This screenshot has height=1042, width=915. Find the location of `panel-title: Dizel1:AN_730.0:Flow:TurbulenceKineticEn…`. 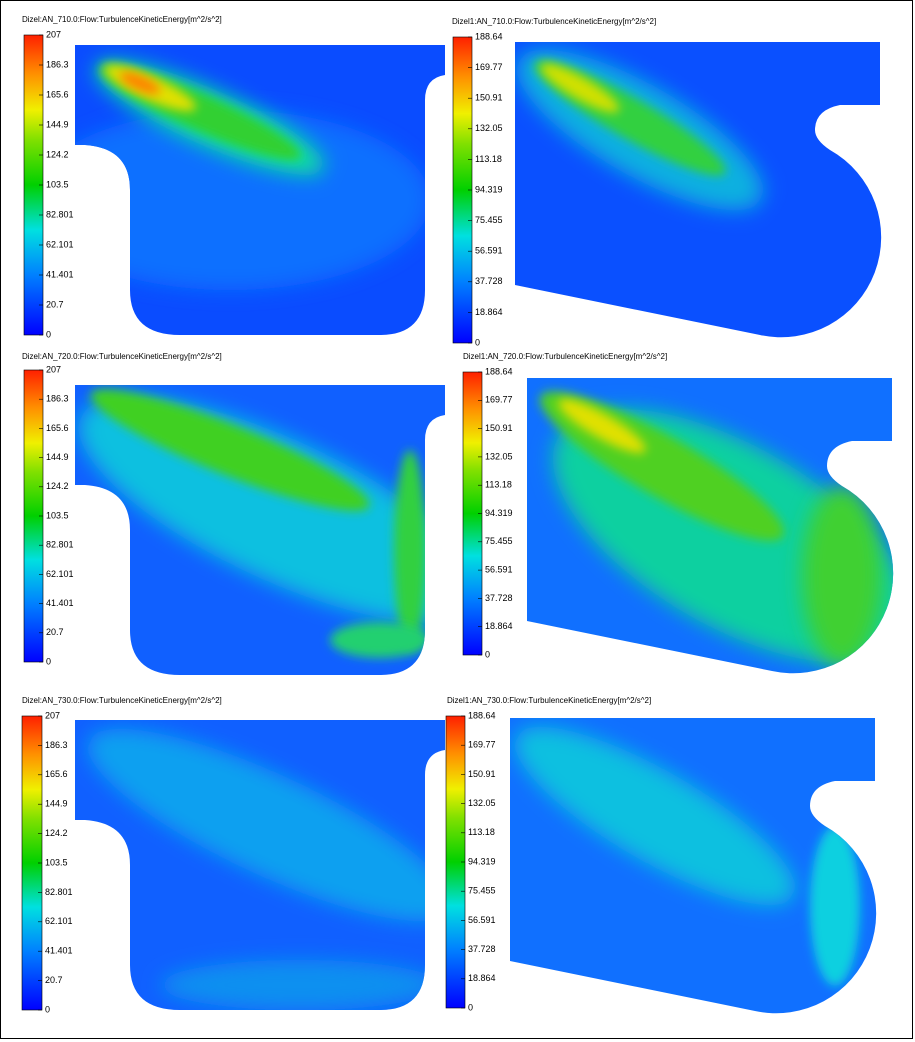

panel-title: Dizel1:AN_730.0:Flow:TurbulenceKineticEn… is located at coordinates (549, 700).